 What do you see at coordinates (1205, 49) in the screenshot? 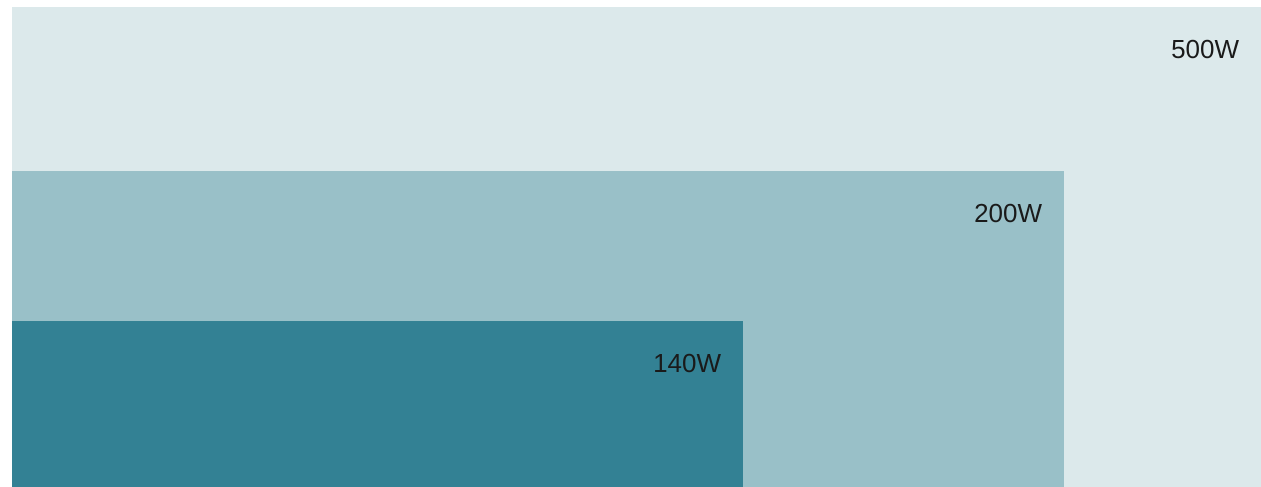
I see `label-500w: 500W` at bounding box center [1205, 49].